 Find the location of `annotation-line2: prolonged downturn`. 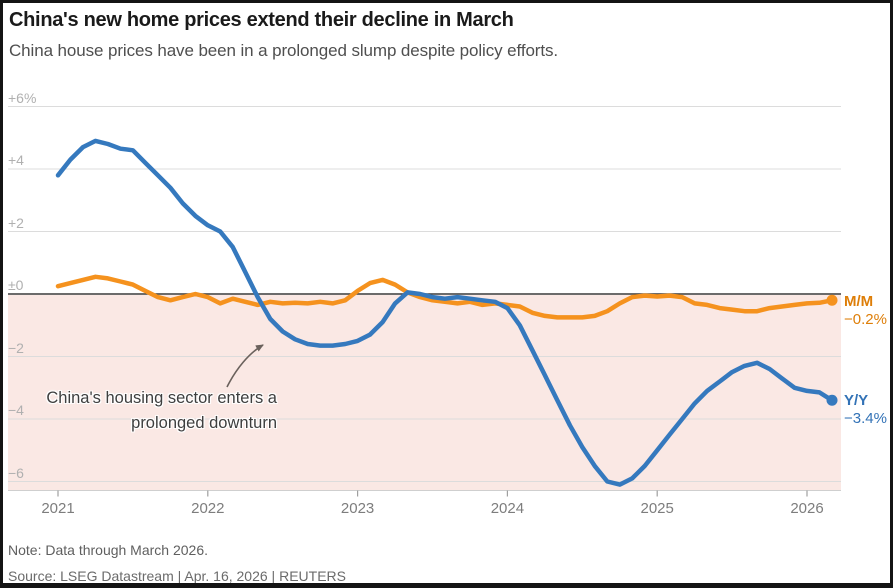

annotation-line2: prolonged downturn is located at coordinates (204, 423).